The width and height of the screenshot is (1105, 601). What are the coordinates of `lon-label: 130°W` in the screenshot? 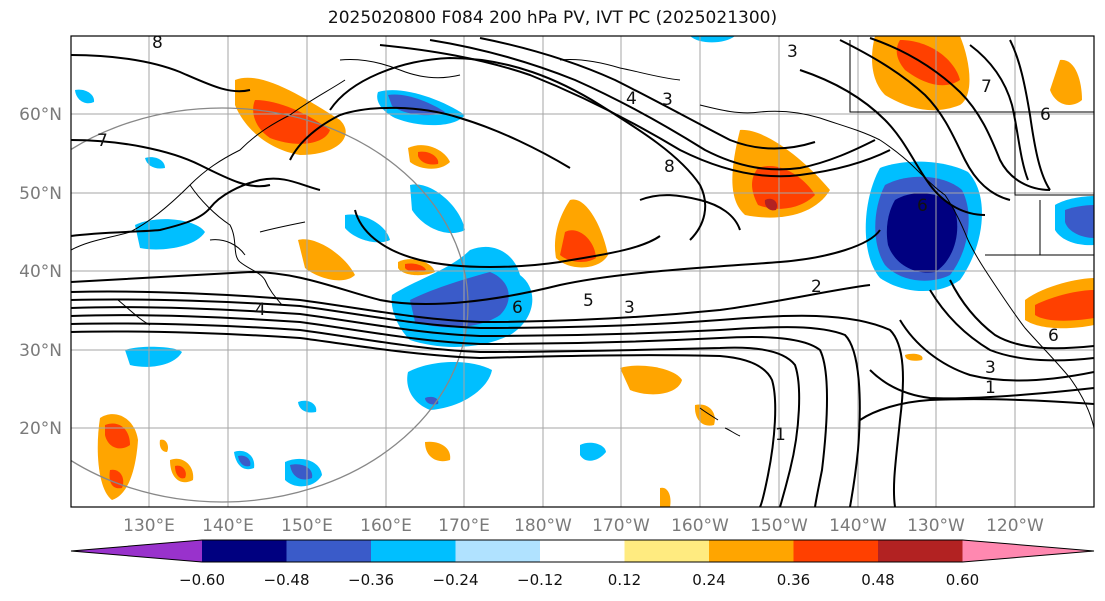 It's located at (936, 526).